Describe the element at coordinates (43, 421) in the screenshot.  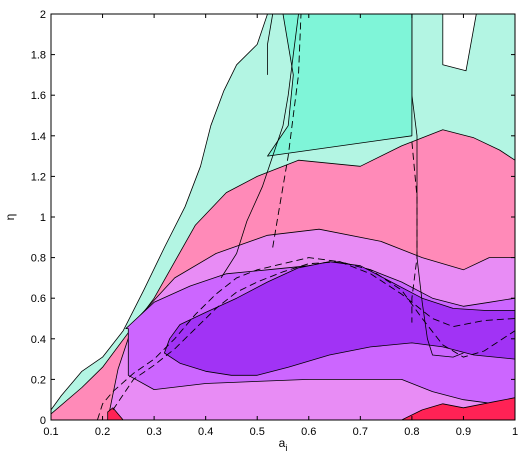
I see `y-tick-label: 0` at that location.